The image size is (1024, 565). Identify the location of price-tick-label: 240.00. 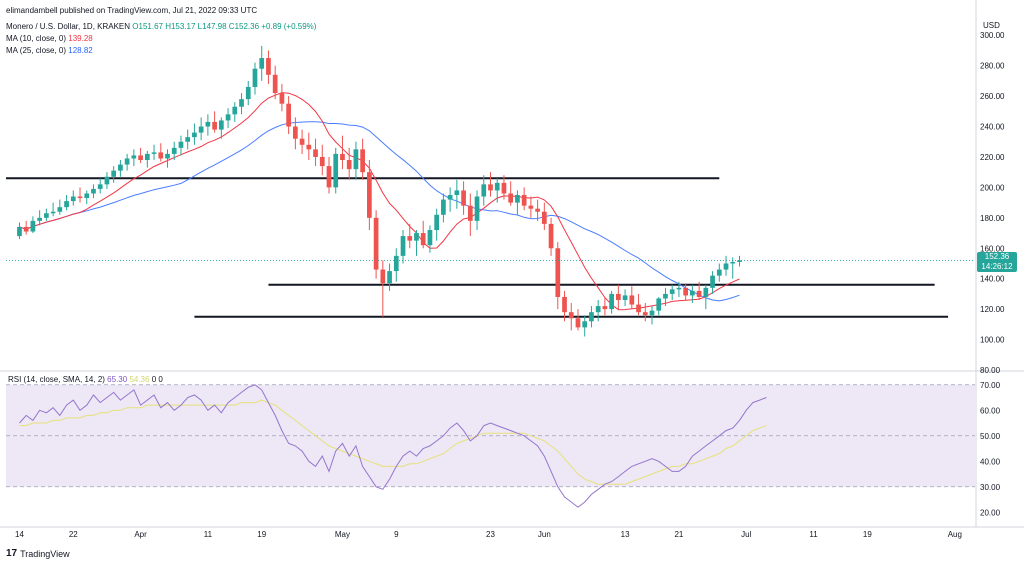
(992, 127).